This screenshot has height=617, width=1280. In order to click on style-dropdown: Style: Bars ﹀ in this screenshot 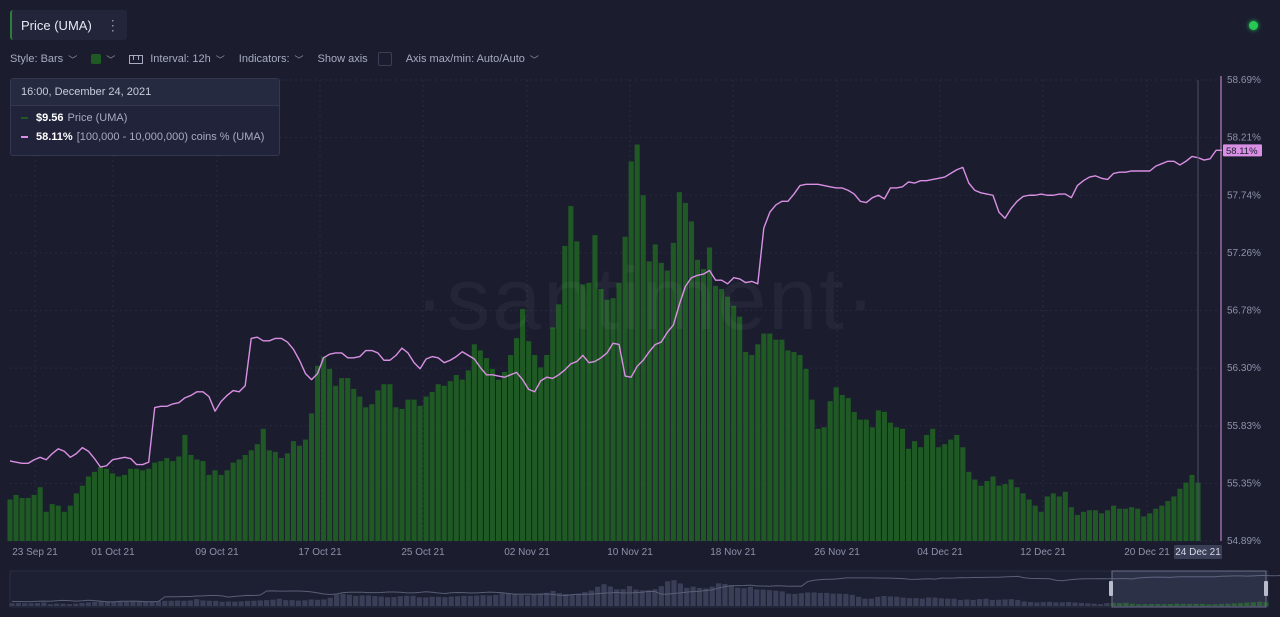, I will do `click(43, 59)`.